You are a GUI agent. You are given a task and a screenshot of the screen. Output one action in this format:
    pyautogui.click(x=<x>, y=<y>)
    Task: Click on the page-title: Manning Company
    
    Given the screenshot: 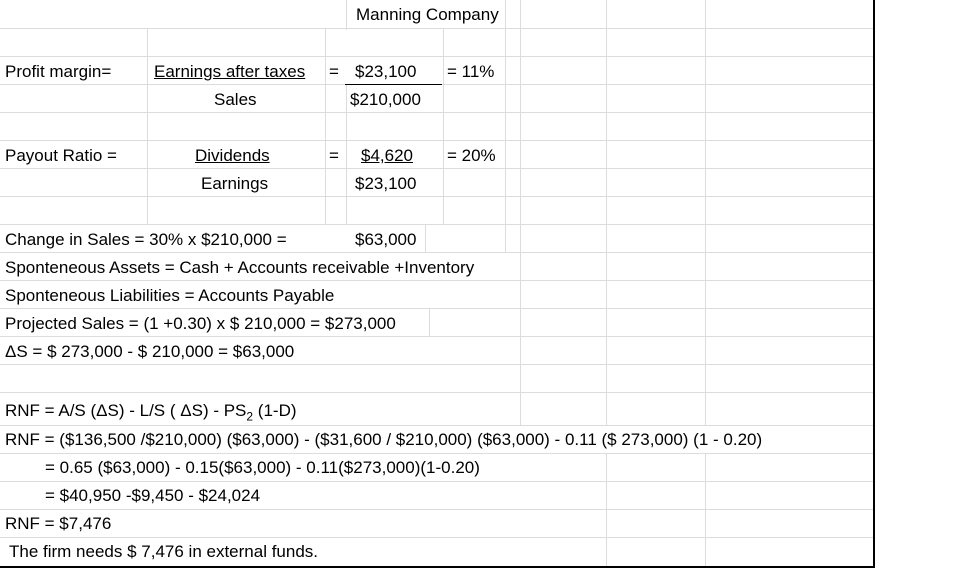 What is the action you would take?
    pyautogui.click(x=427, y=14)
    